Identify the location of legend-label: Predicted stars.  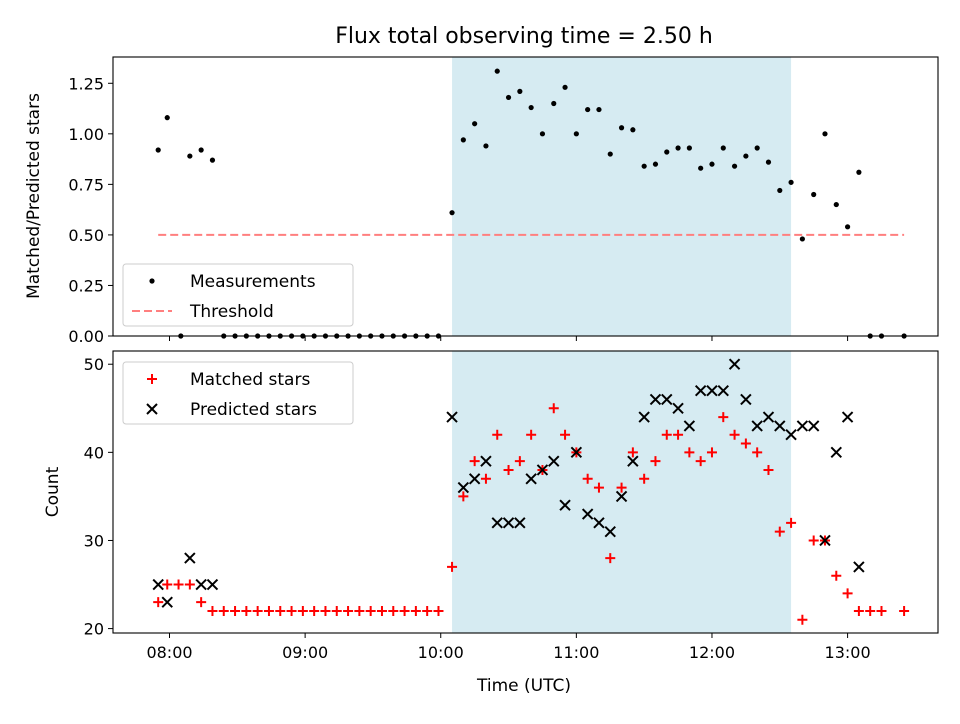
(253, 410).